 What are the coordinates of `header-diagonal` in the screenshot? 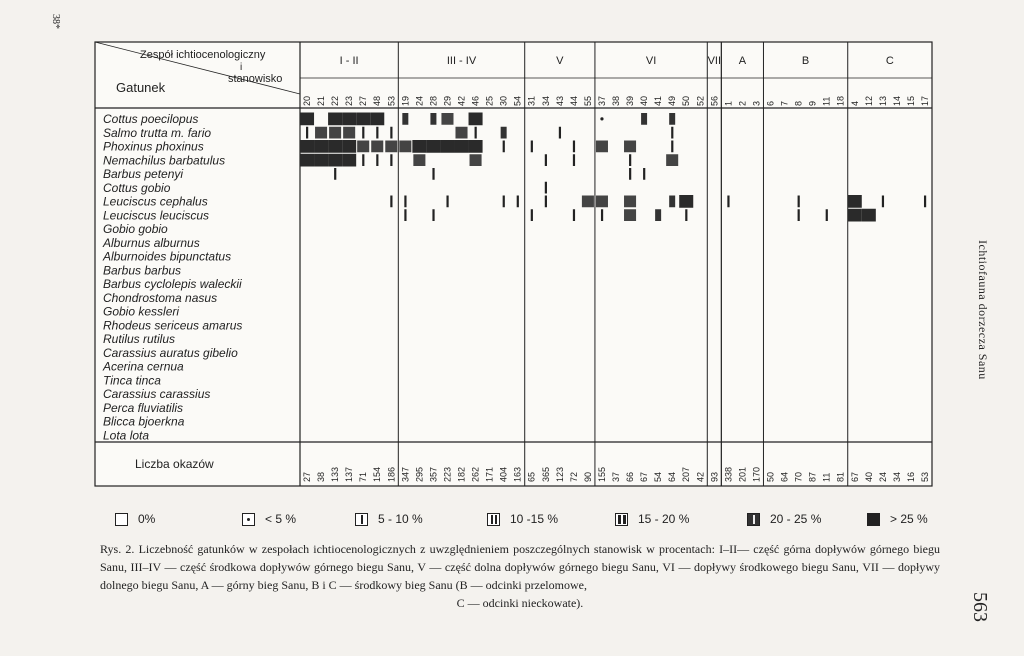 It's located at (197, 68).